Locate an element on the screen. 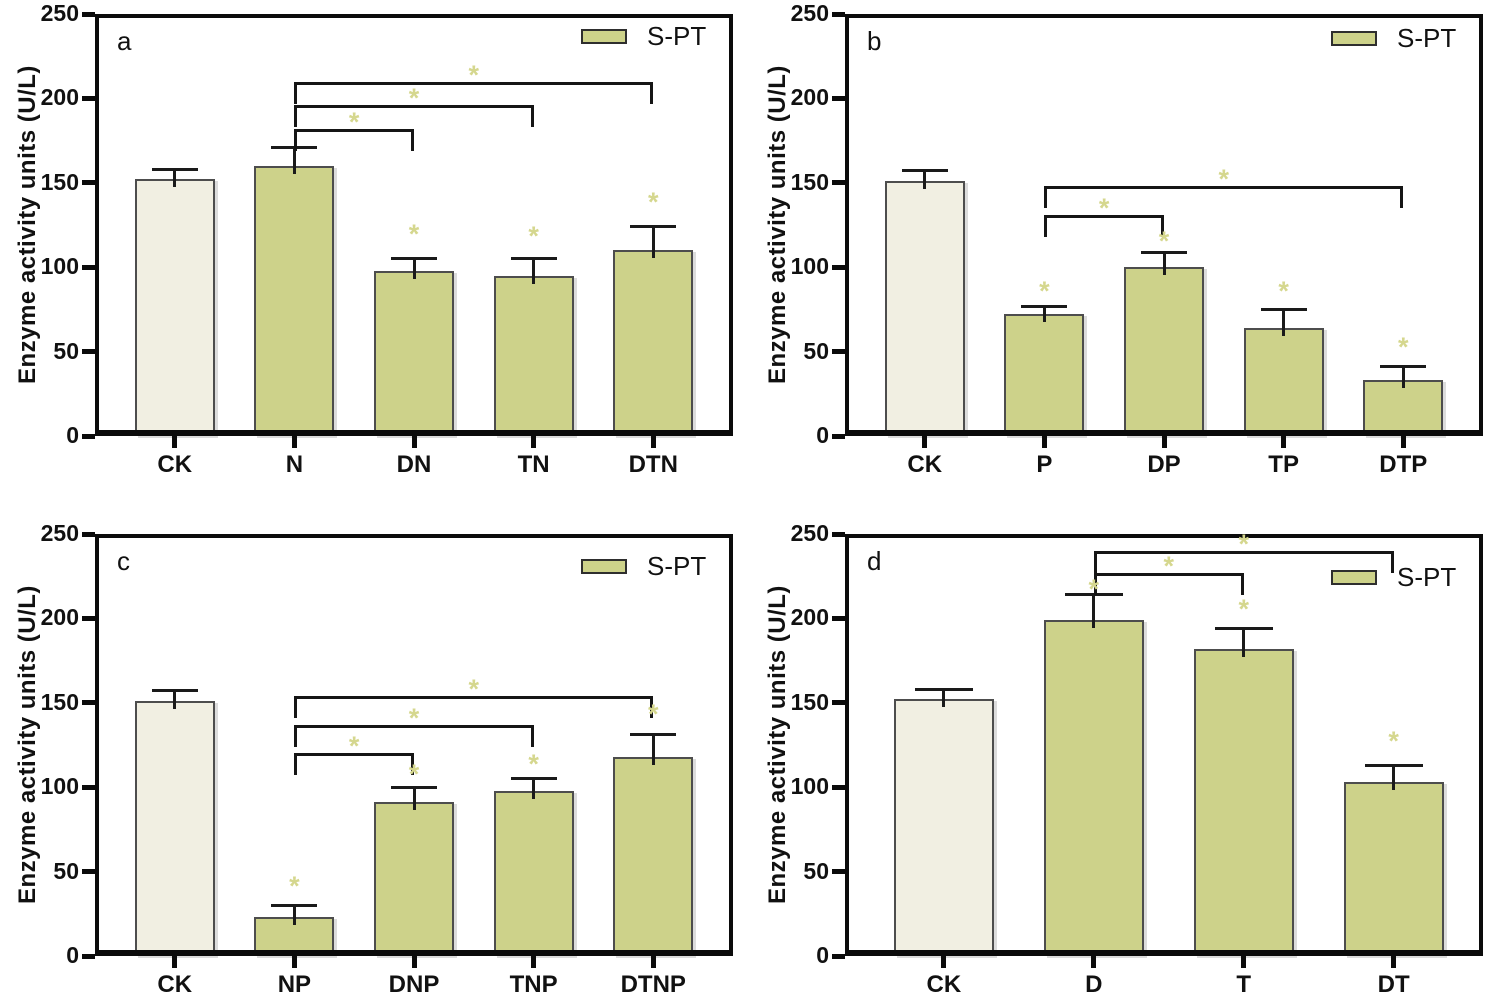  error-cap-DTNP is located at coordinates (653, 735).